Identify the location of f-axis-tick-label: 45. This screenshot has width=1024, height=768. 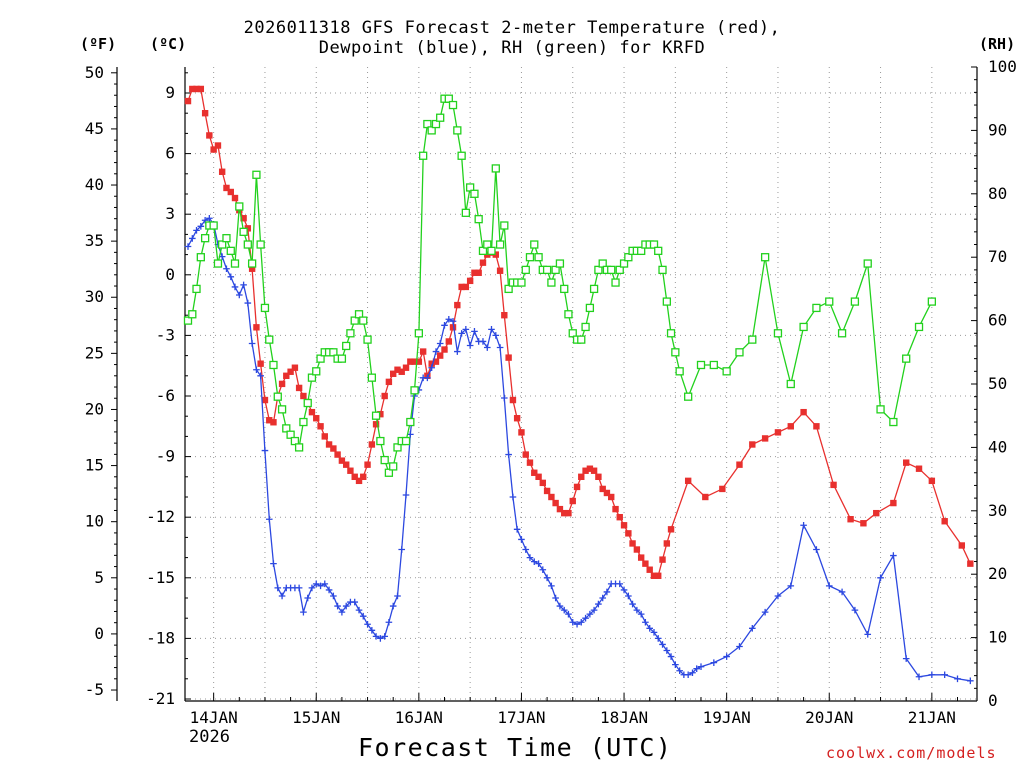
(94, 128).